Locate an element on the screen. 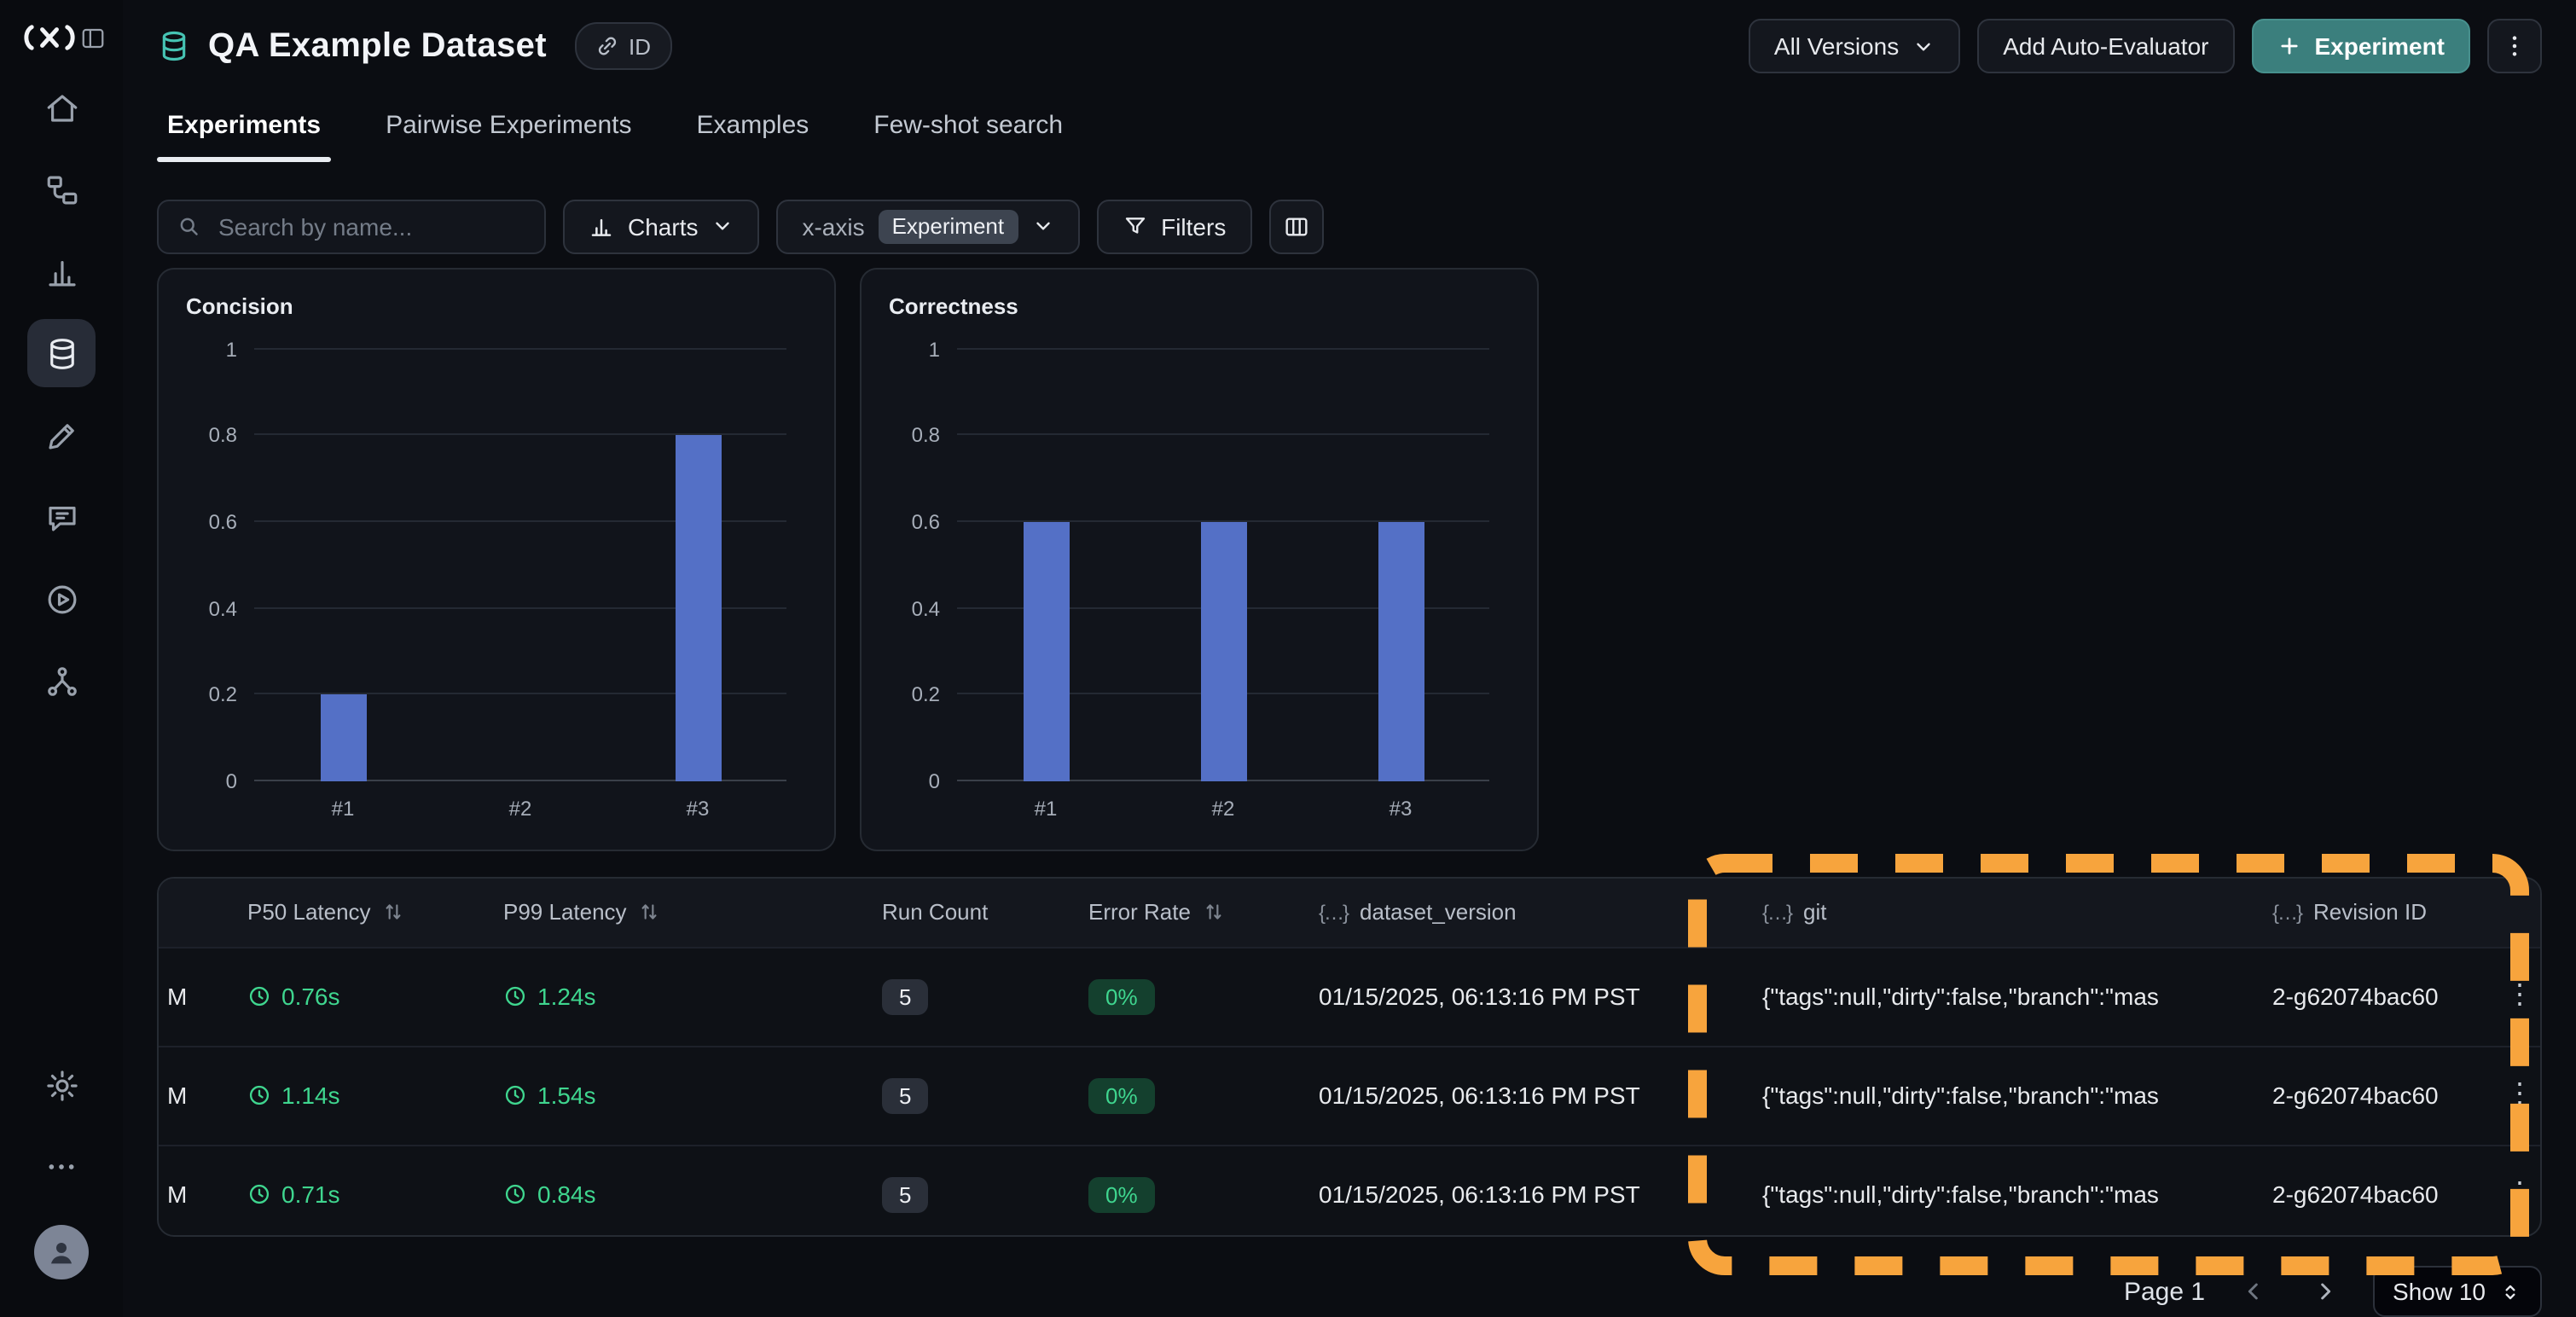  cell-revision-id: 2-g62074bac60 is located at coordinates (2355, 997).